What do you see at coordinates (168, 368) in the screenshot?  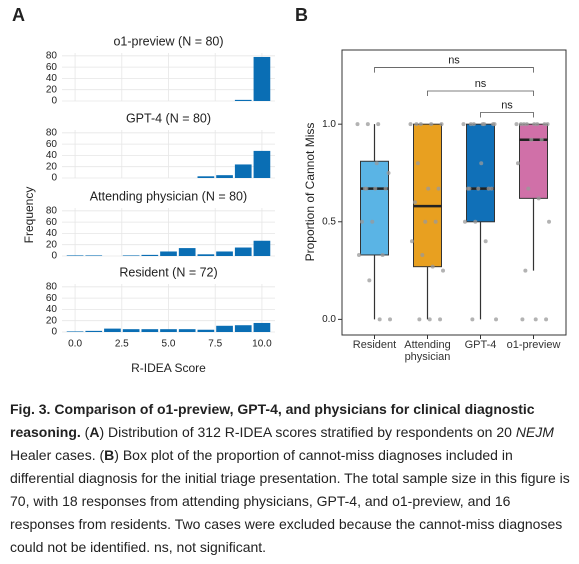 I see `x-axis-label: R-IDEA Score` at bounding box center [168, 368].